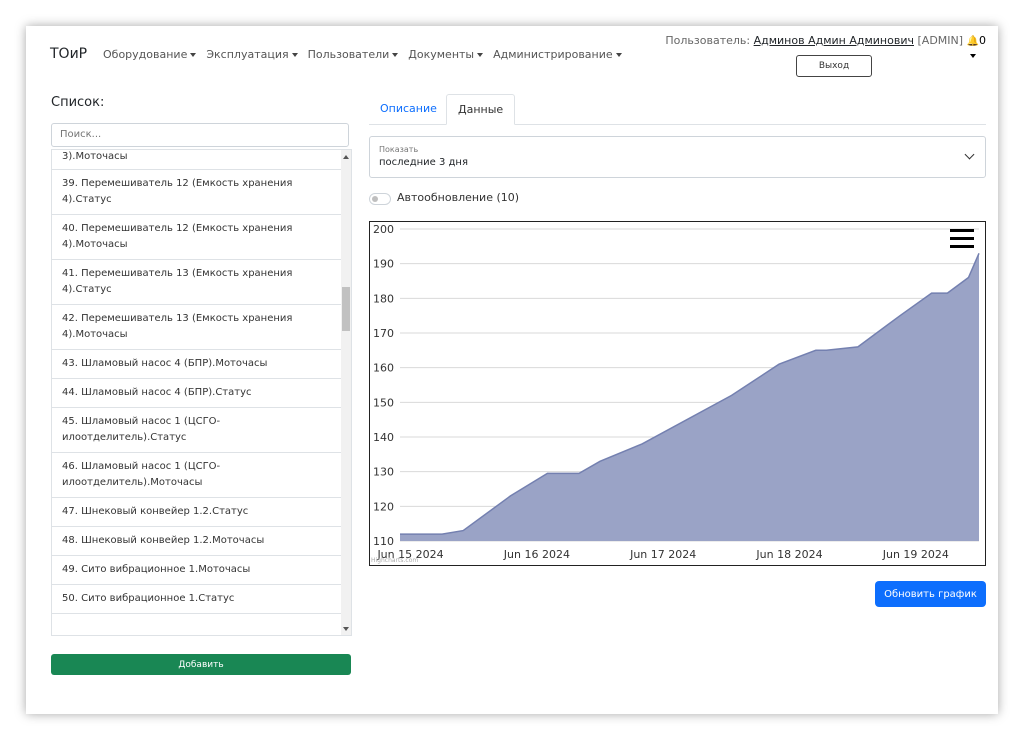 The image size is (1024, 742). What do you see at coordinates (346, 629) in the screenshot?
I see `scroll-down-icon` at bounding box center [346, 629].